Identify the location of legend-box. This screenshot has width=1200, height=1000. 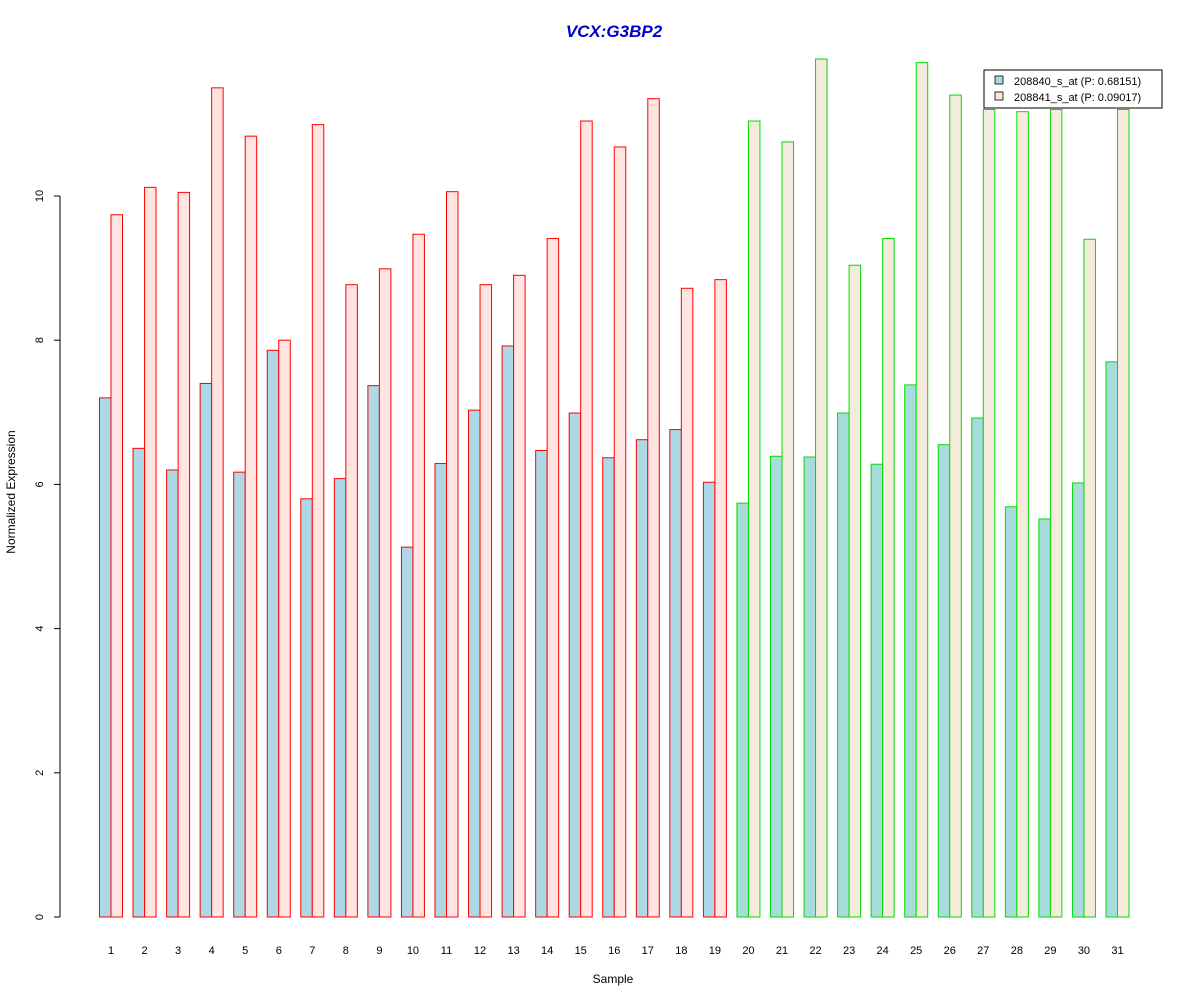
(1073, 89).